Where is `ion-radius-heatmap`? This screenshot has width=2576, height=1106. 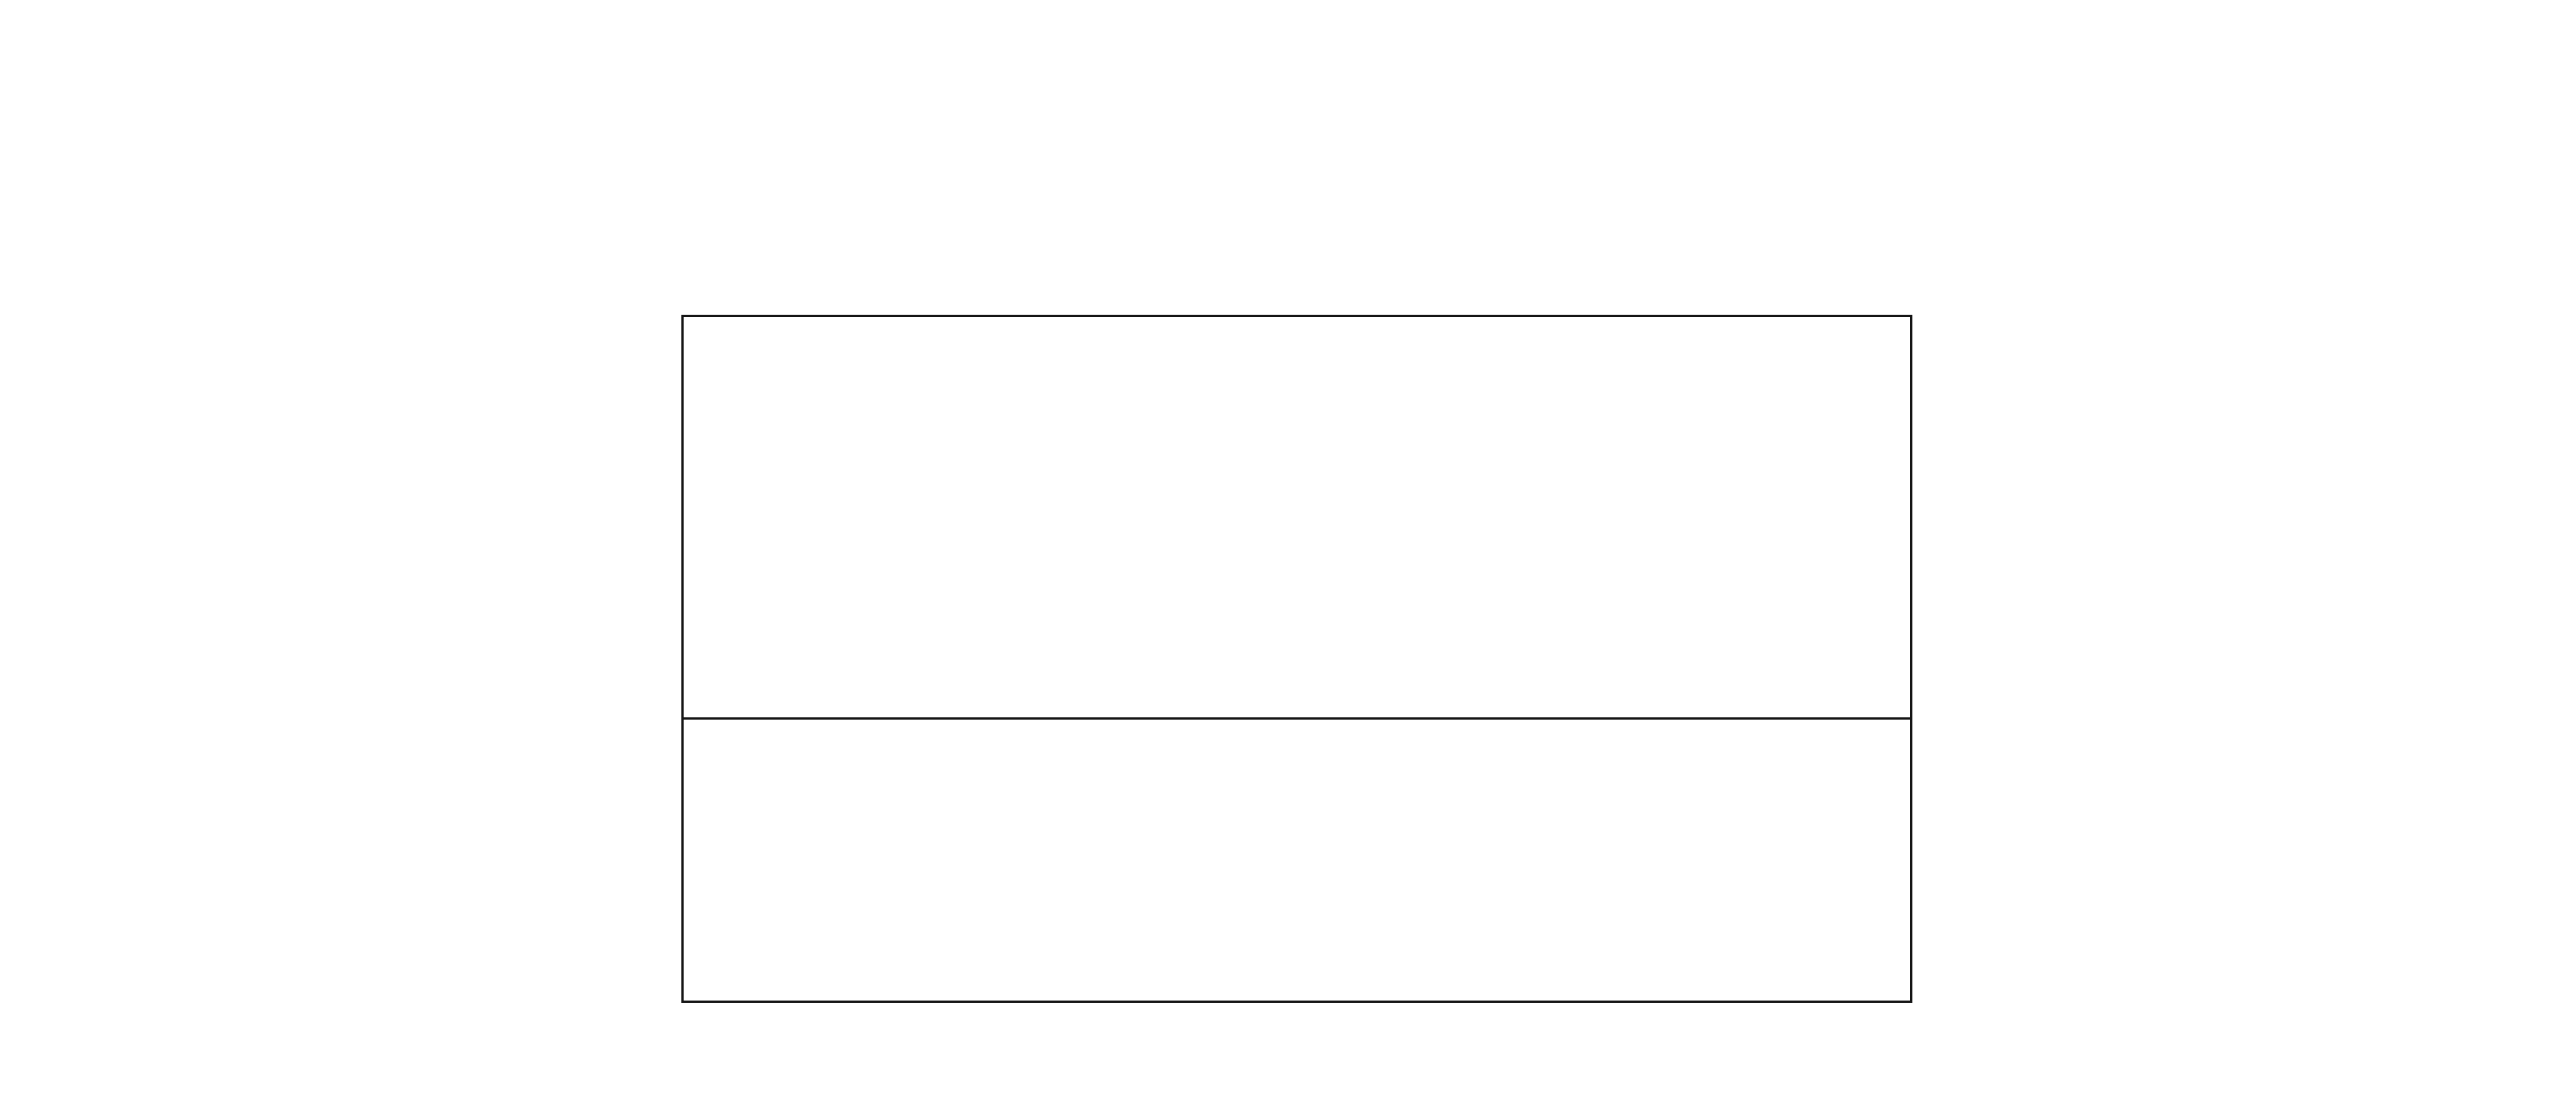 ion-radius-heatmap is located at coordinates (1297, 860).